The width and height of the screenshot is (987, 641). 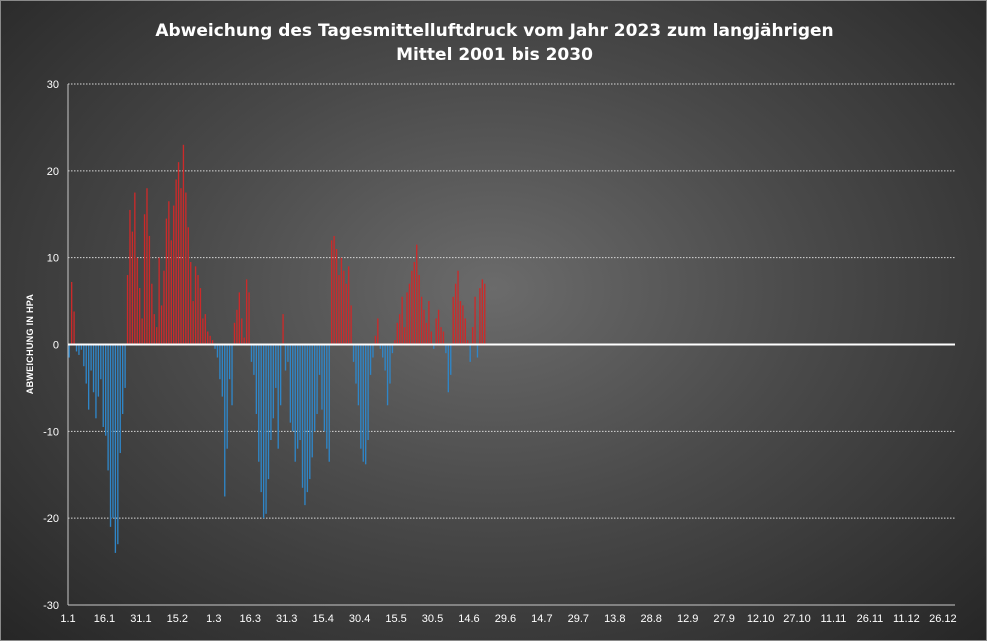 I want to click on x-tick-label: 12.10, so click(x=761, y=619).